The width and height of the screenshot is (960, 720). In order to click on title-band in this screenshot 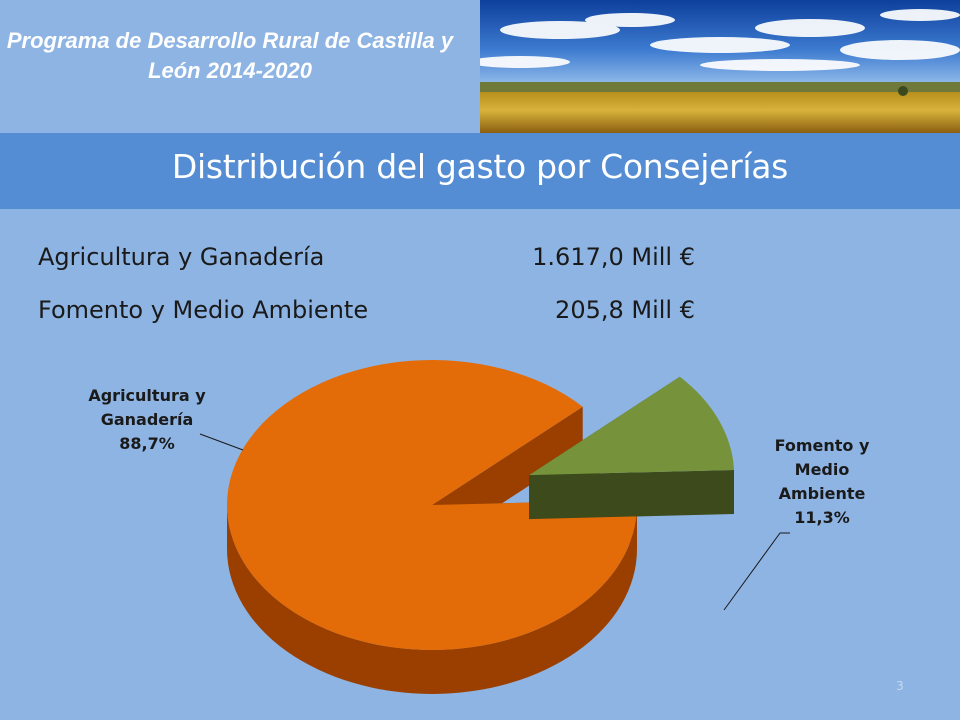, I will do `click(480, 171)`.